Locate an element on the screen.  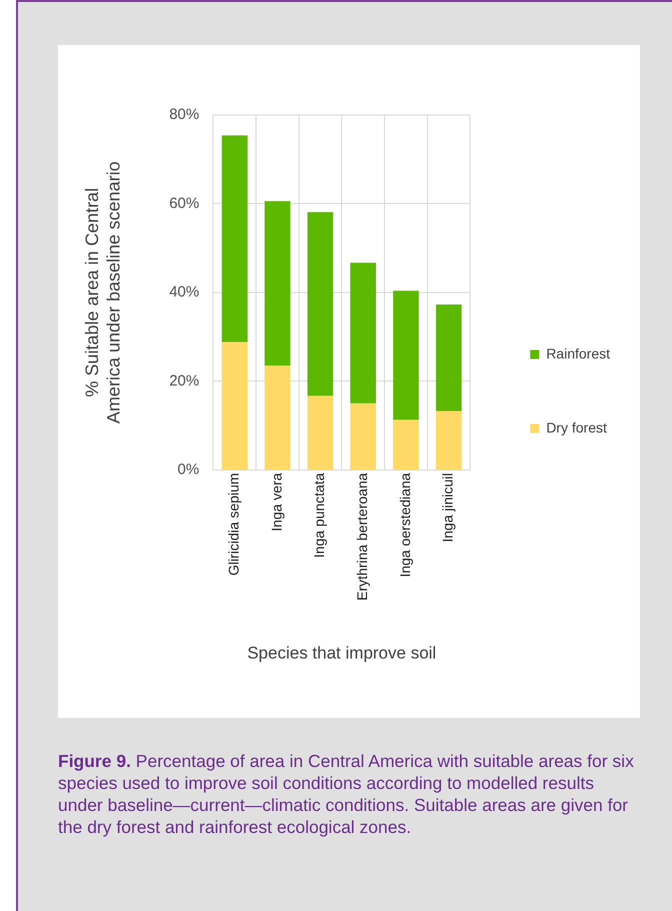
y-axis-title: % Suitable area in Central America under baseline scenario is located at coordinates (103, 292).